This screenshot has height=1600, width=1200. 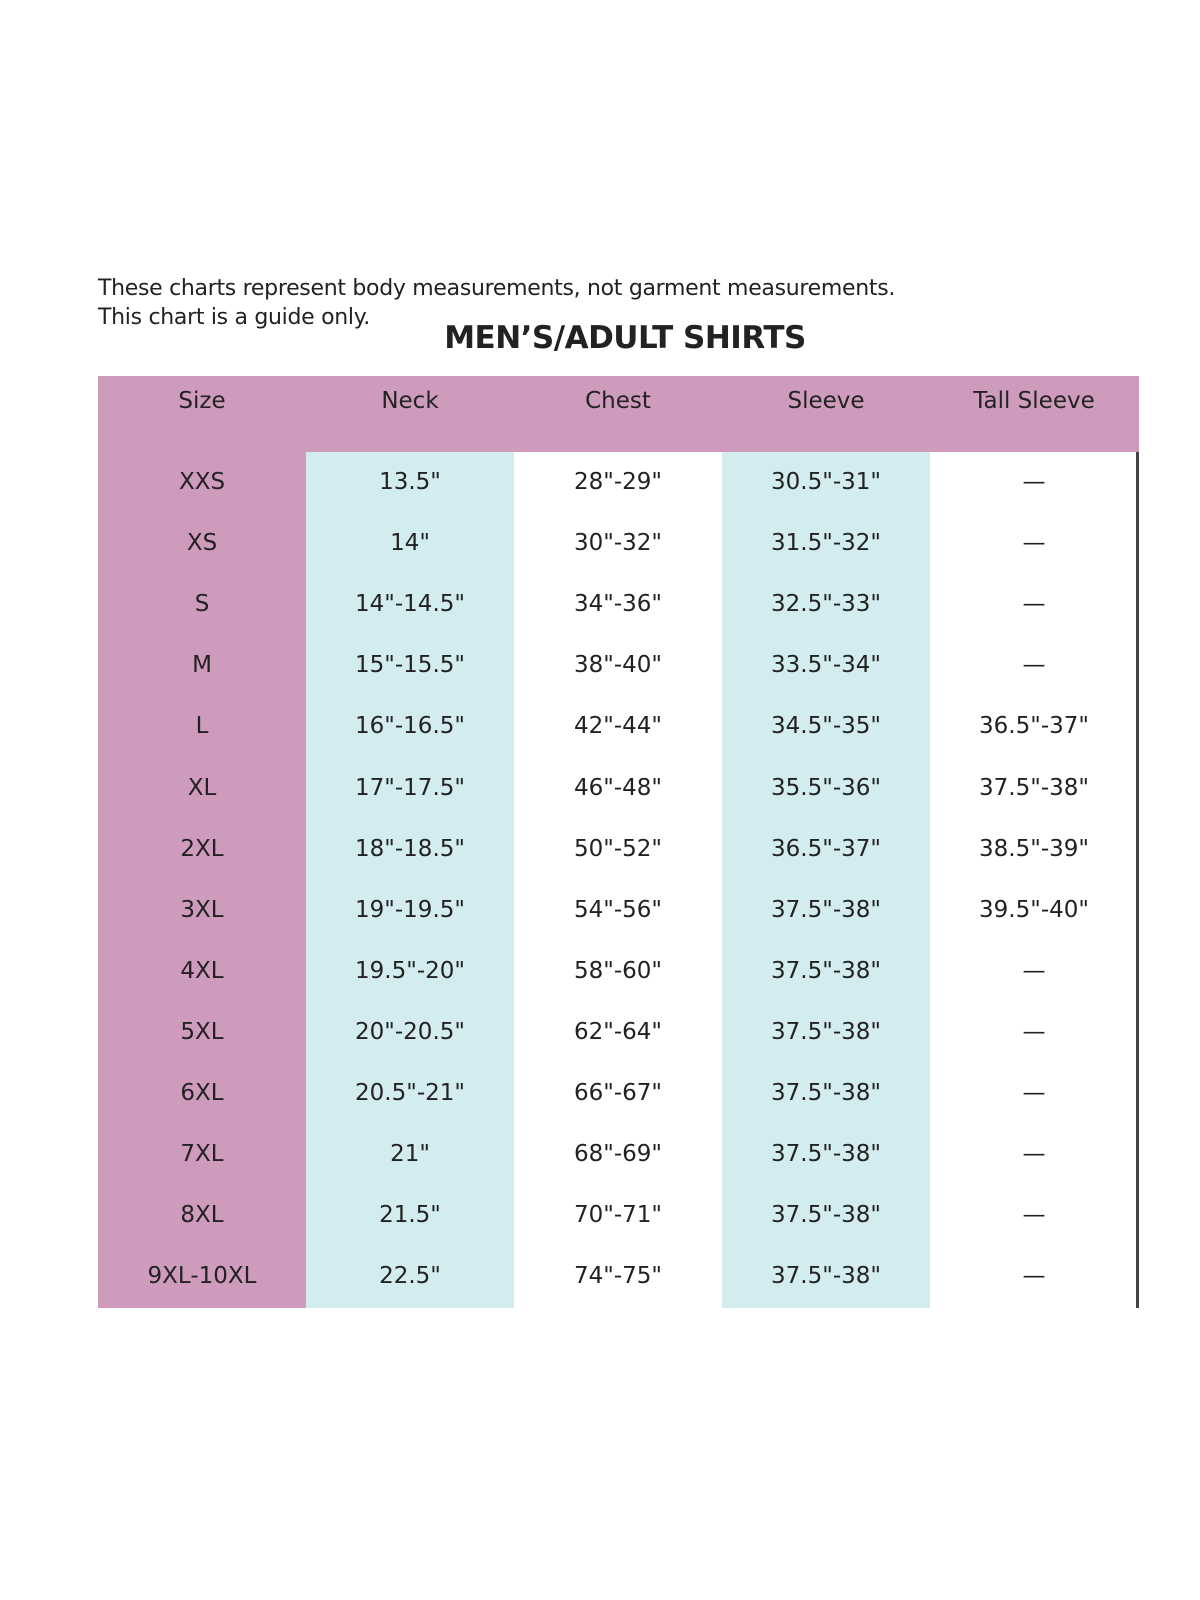 I want to click on cell-chest: 50"-52", so click(x=618, y=848).